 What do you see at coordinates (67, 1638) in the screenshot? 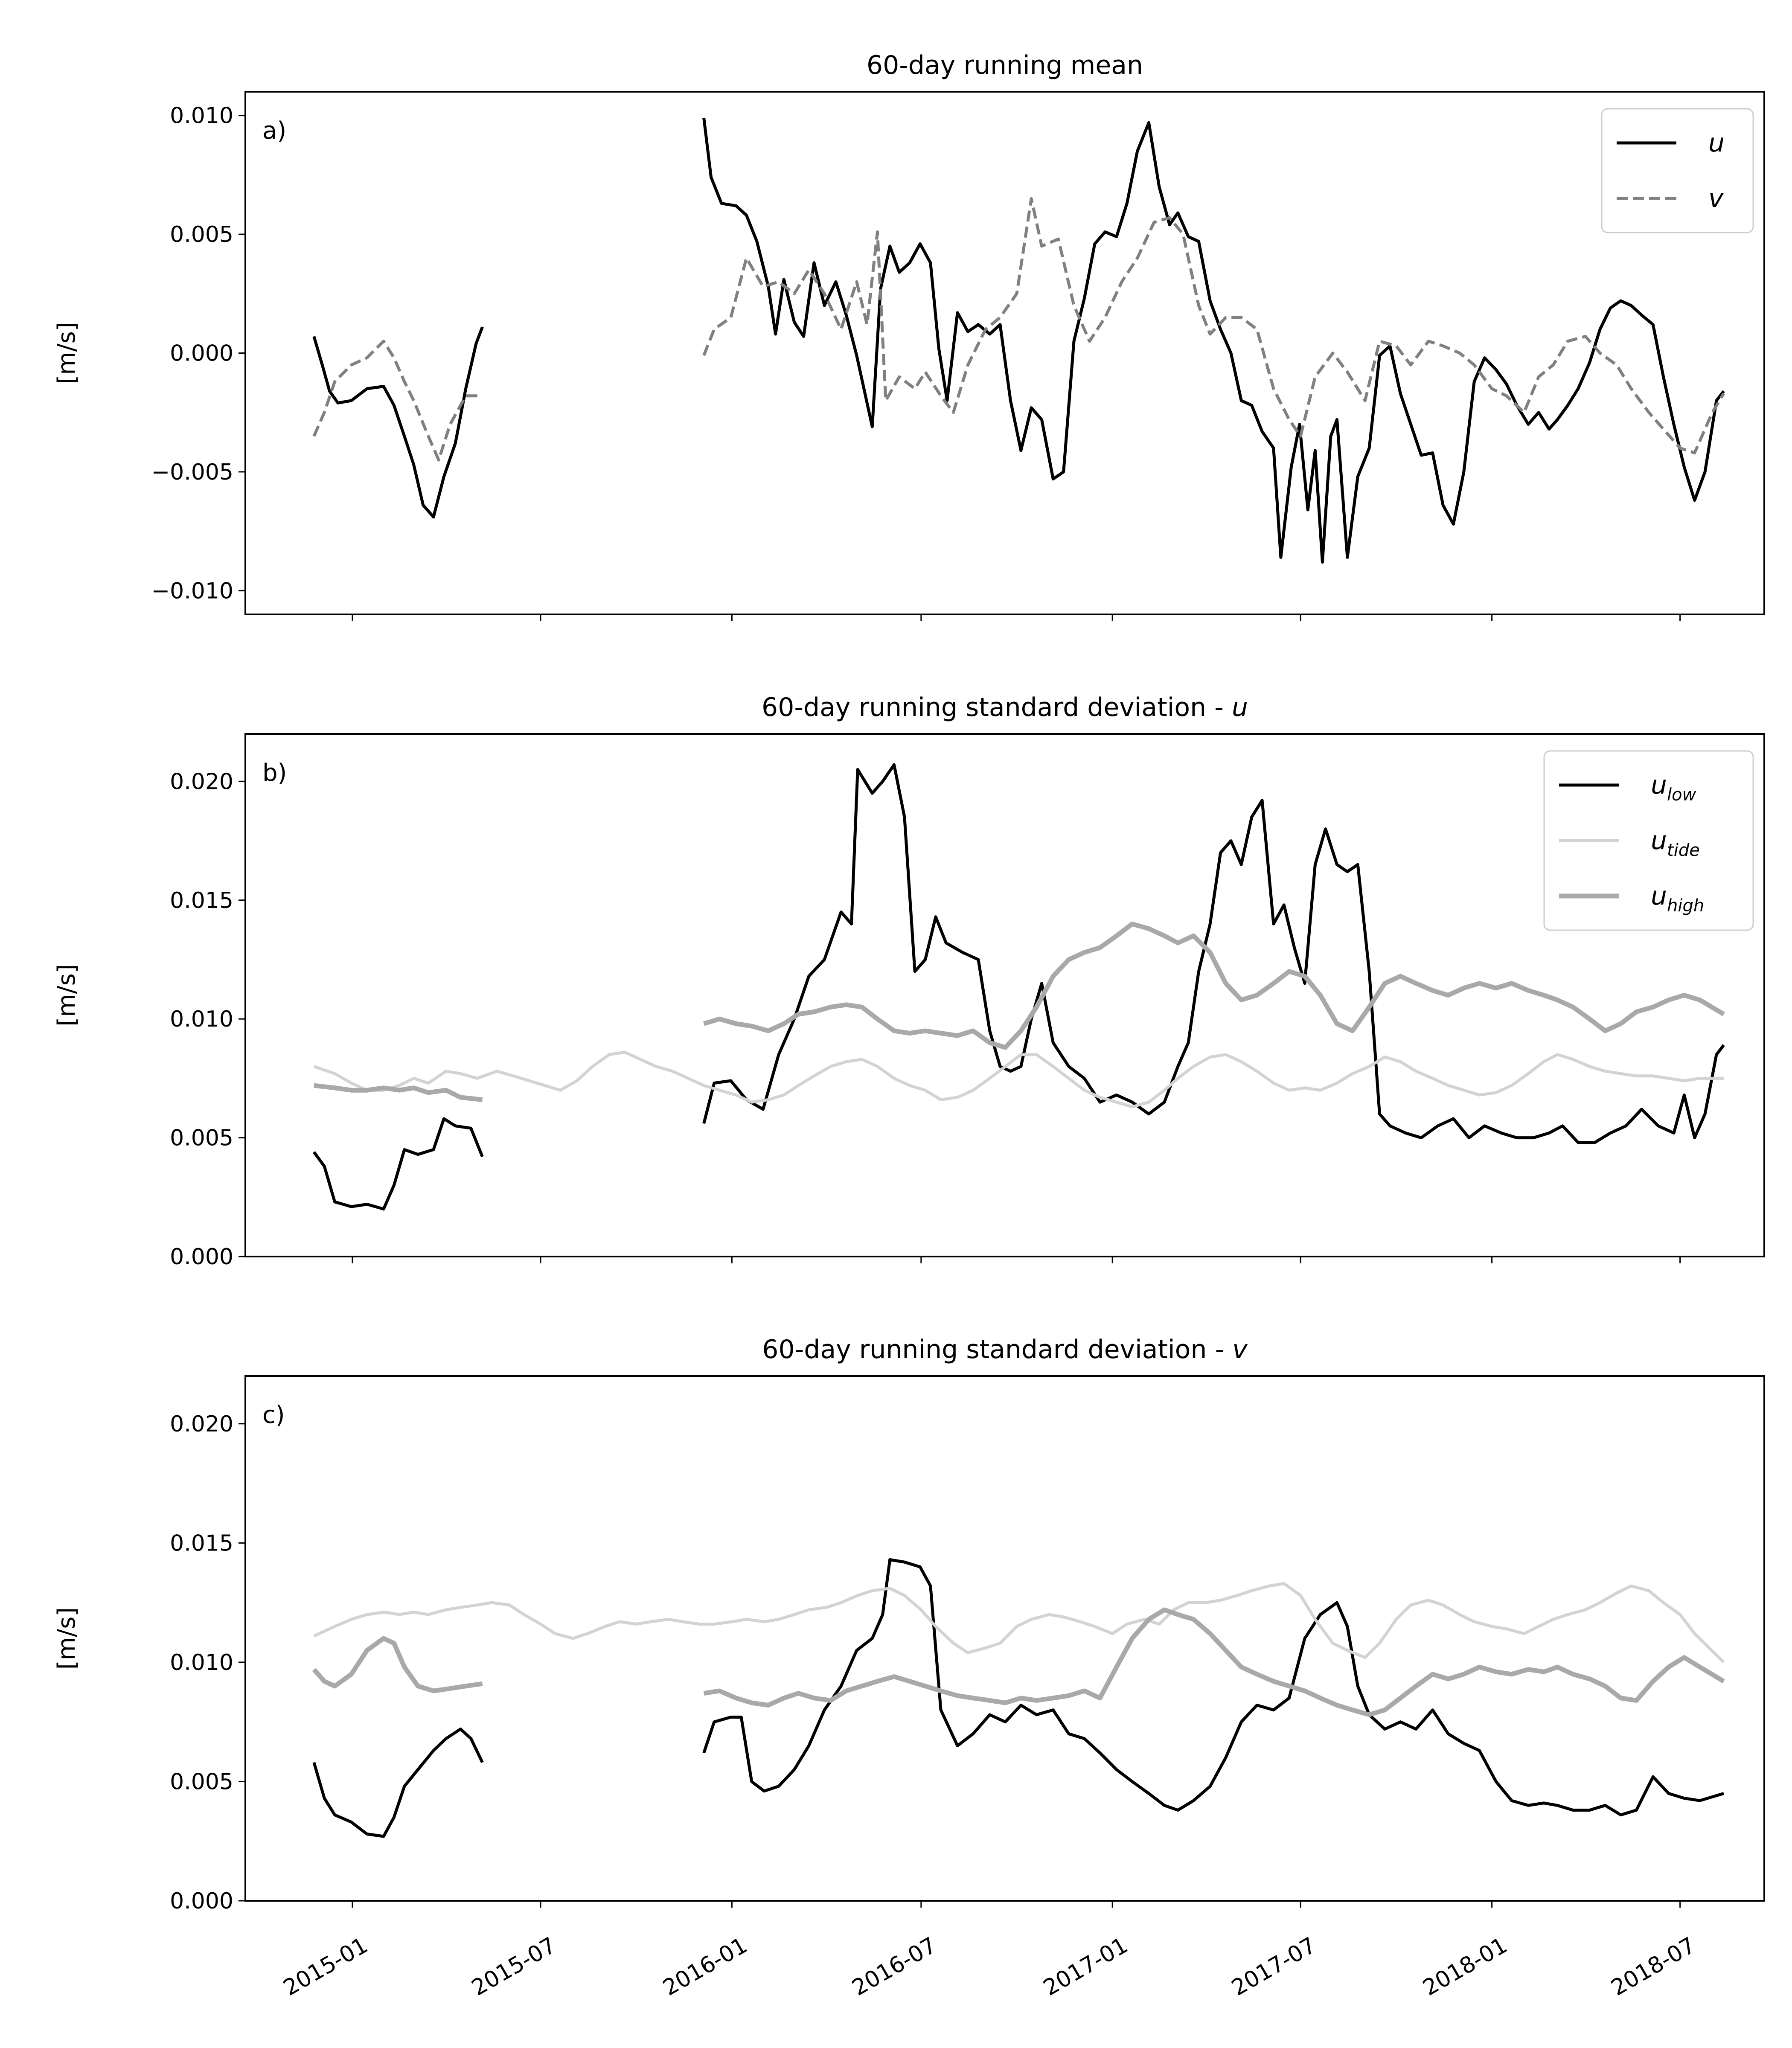
I see `panel-c-ylabel: [m/s]` at bounding box center [67, 1638].